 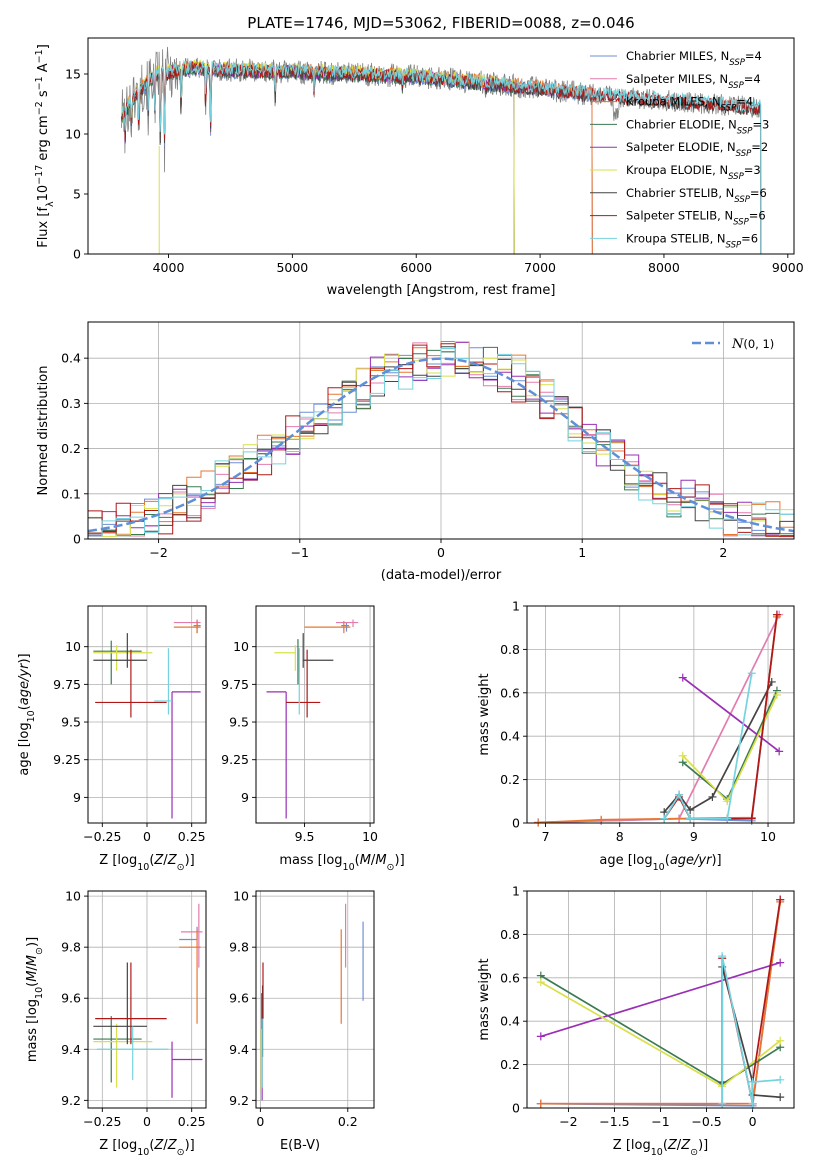 What do you see at coordinates (510, 934) in the screenshot?
I see `y-tick-label: 0.8` at bounding box center [510, 934].